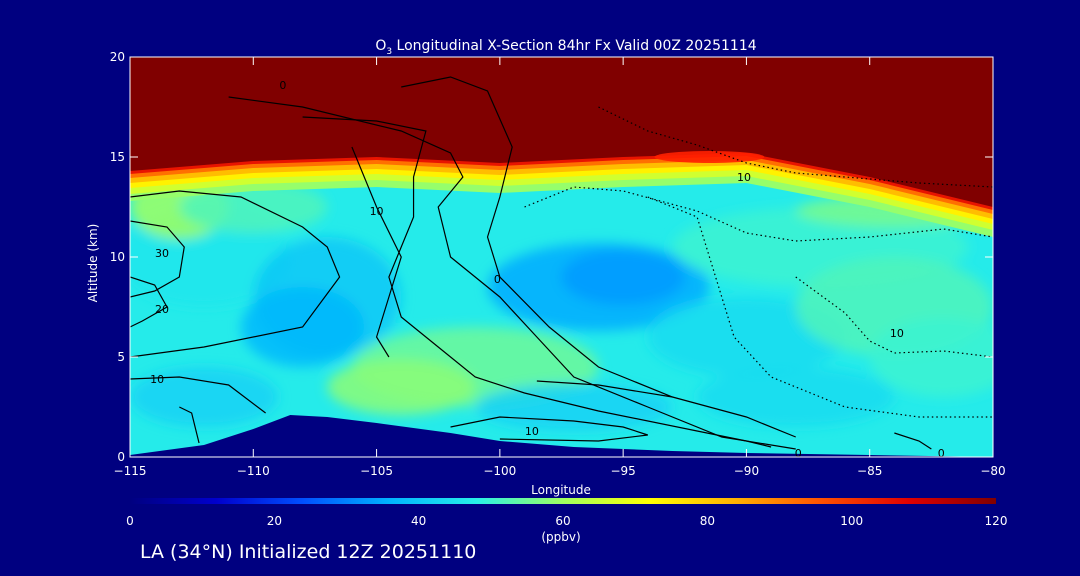  Describe the element at coordinates (93, 263) in the screenshot. I see `y-axis-label: Altitude (km)` at that location.